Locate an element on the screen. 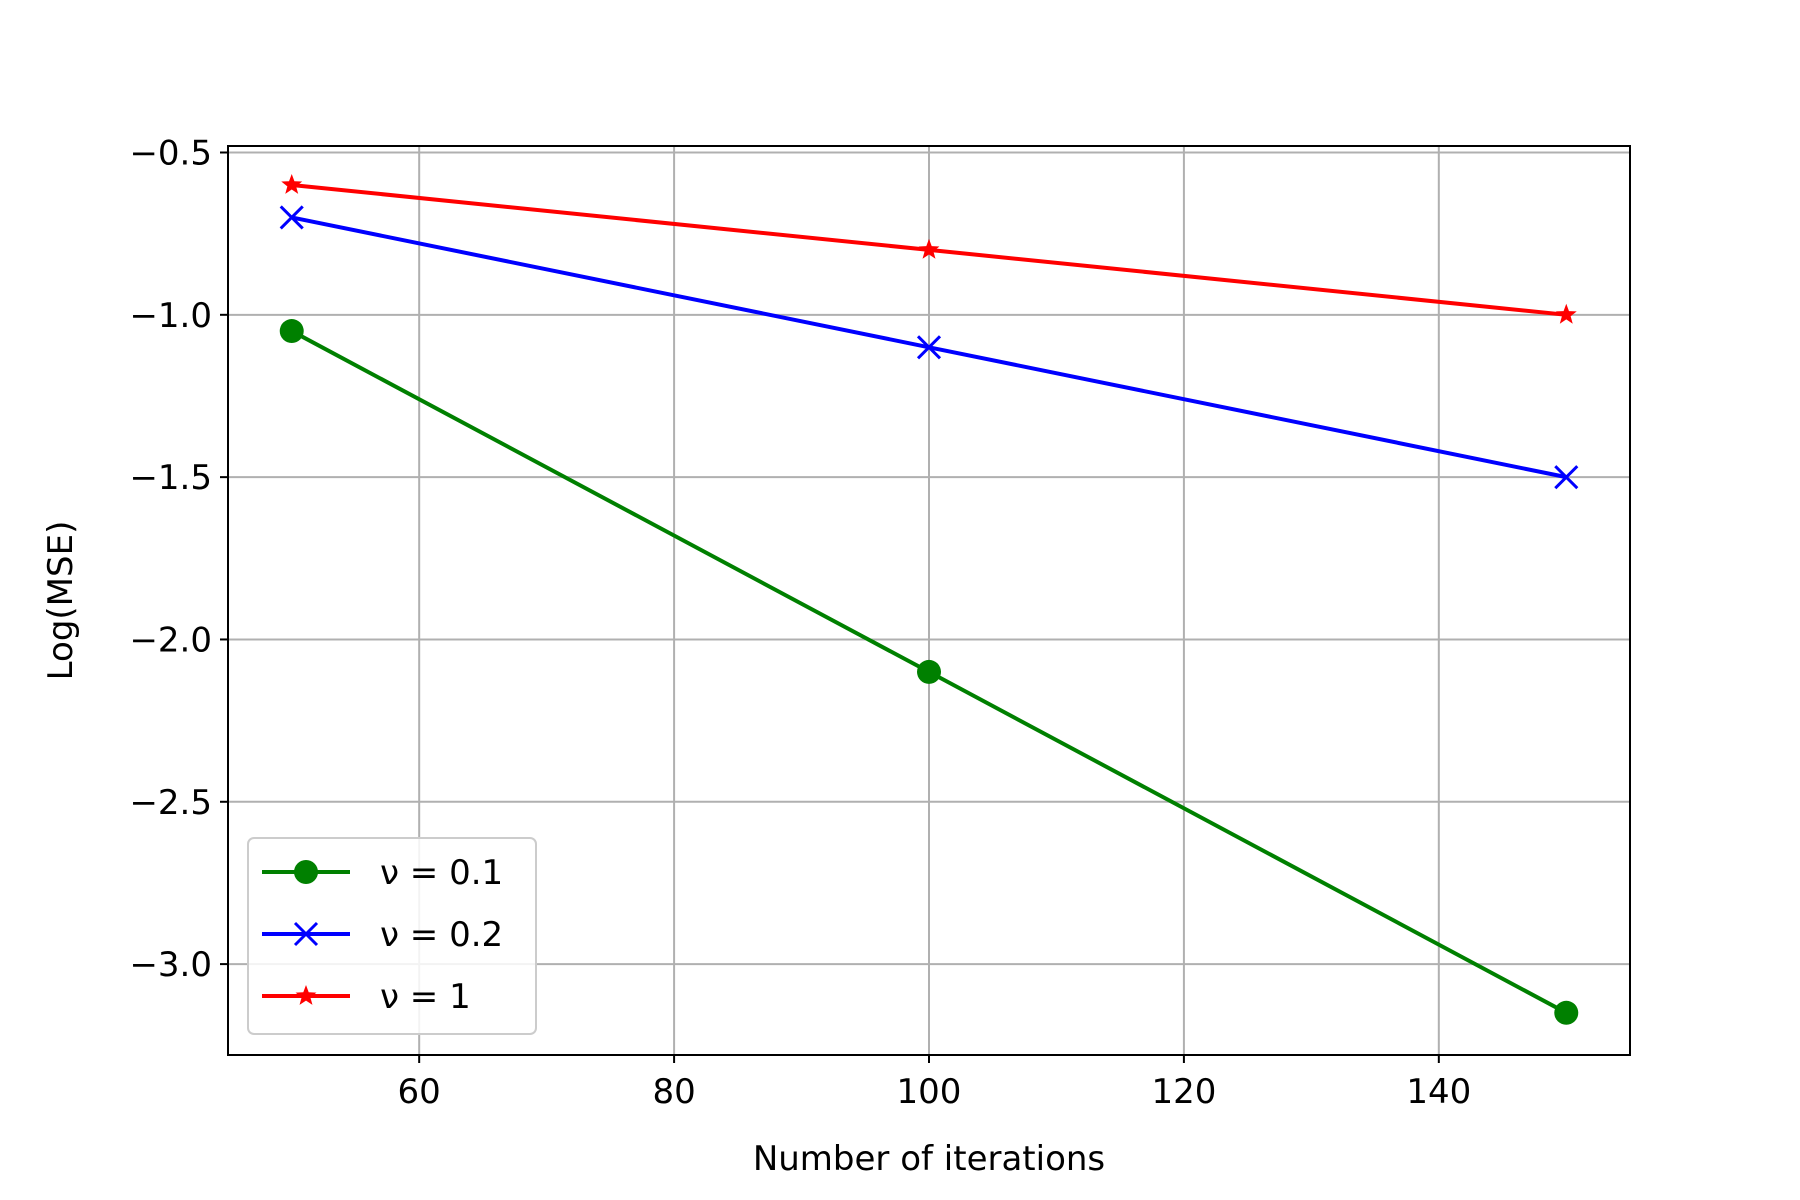 The width and height of the screenshot is (1800, 1200). legend-item: ν = 0.1 is located at coordinates (382, 873).